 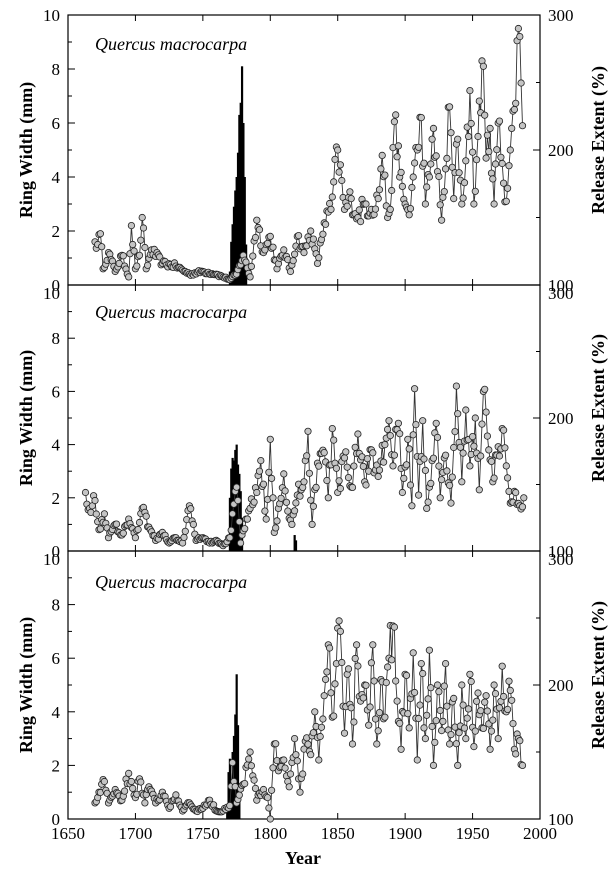 I want to click on y-right-tick-label: 300, so click(x=561, y=293).